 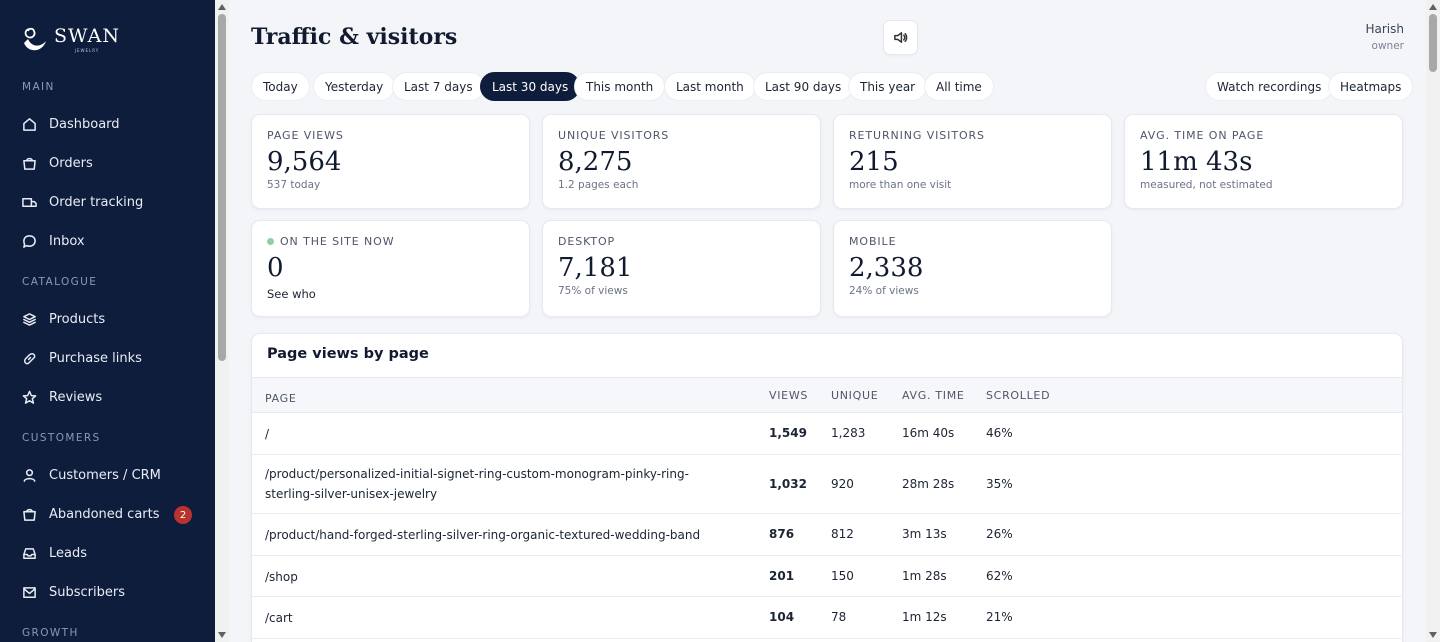 I want to click on stat-sub: 1.2 pages each, so click(x=598, y=185).